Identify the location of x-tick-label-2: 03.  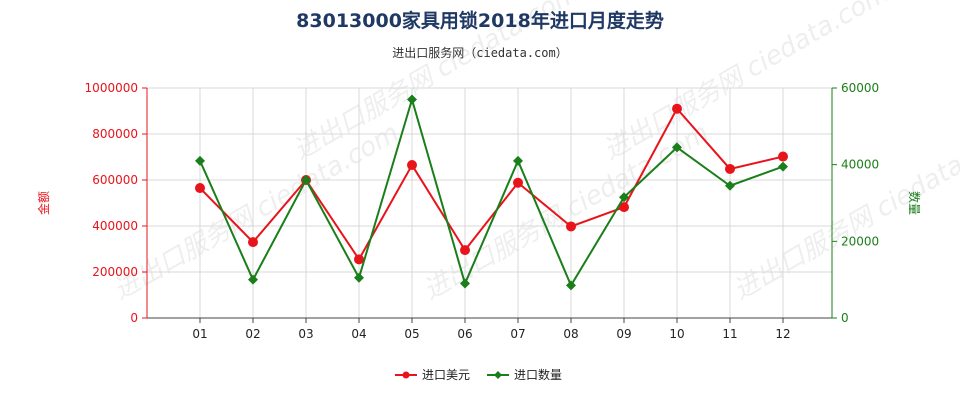
(305, 334).